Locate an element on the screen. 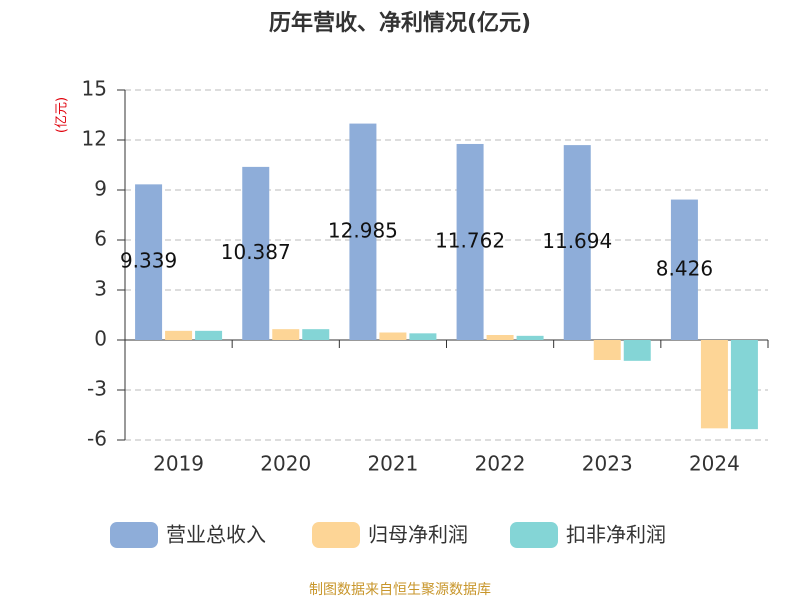 The width and height of the screenshot is (800, 604). legend-label: 营业总收入 is located at coordinates (216, 535).